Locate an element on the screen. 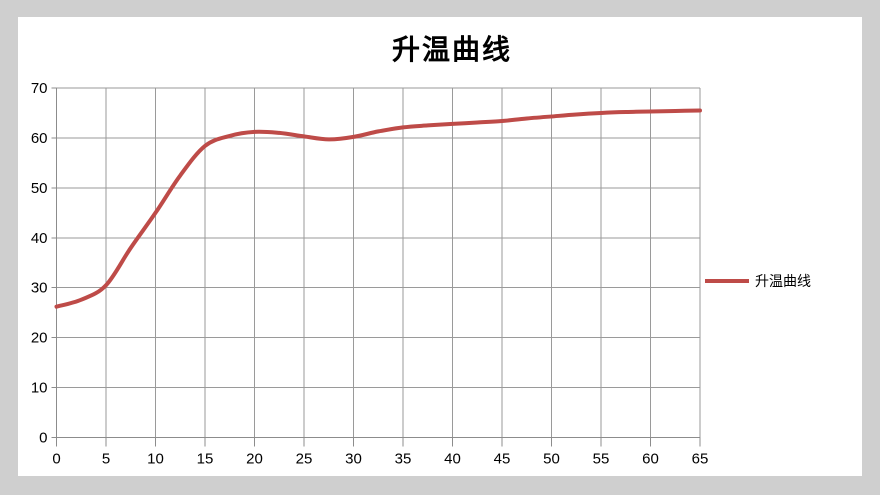  y-tick-label: 10 is located at coordinates (39, 388).